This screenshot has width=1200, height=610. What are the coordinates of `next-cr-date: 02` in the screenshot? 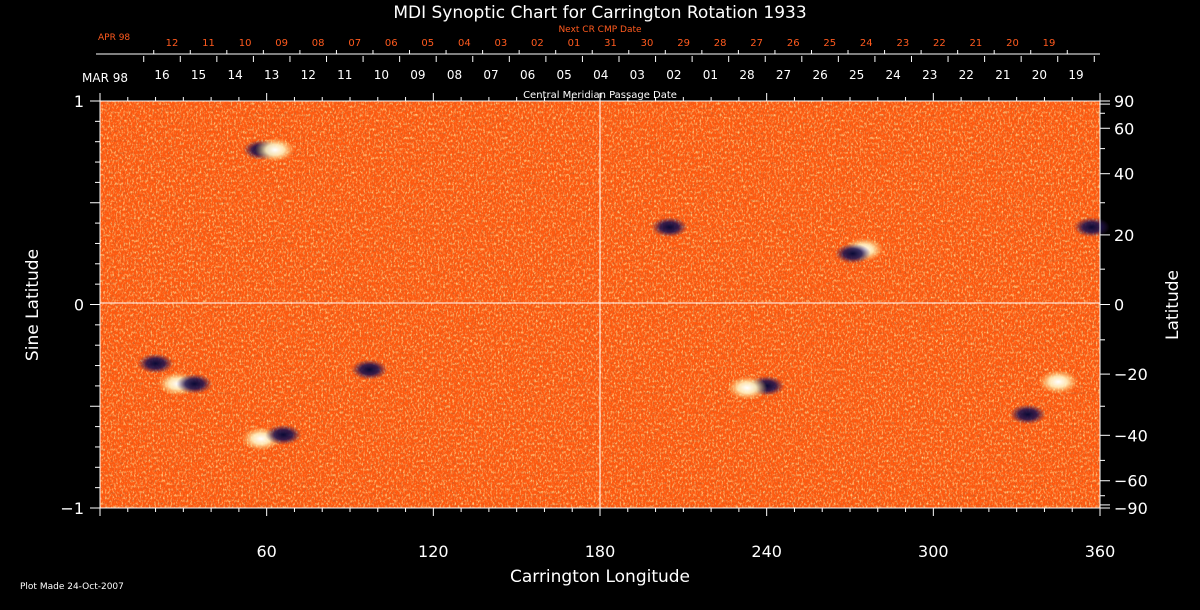 It's located at (537, 43).